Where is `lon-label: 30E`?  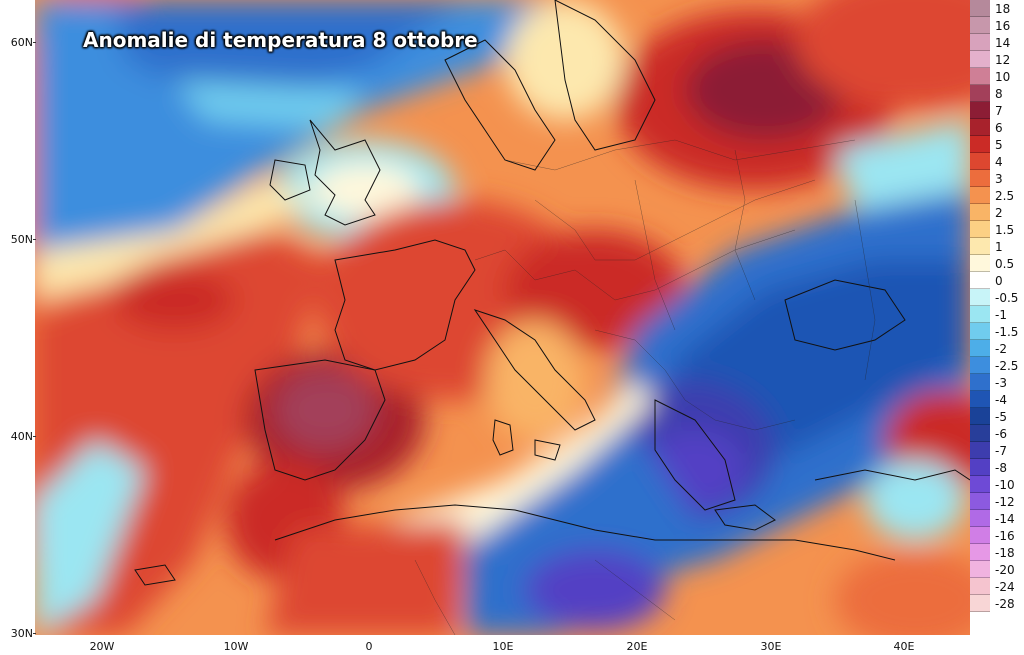 lon-label: 30E is located at coordinates (771, 646).